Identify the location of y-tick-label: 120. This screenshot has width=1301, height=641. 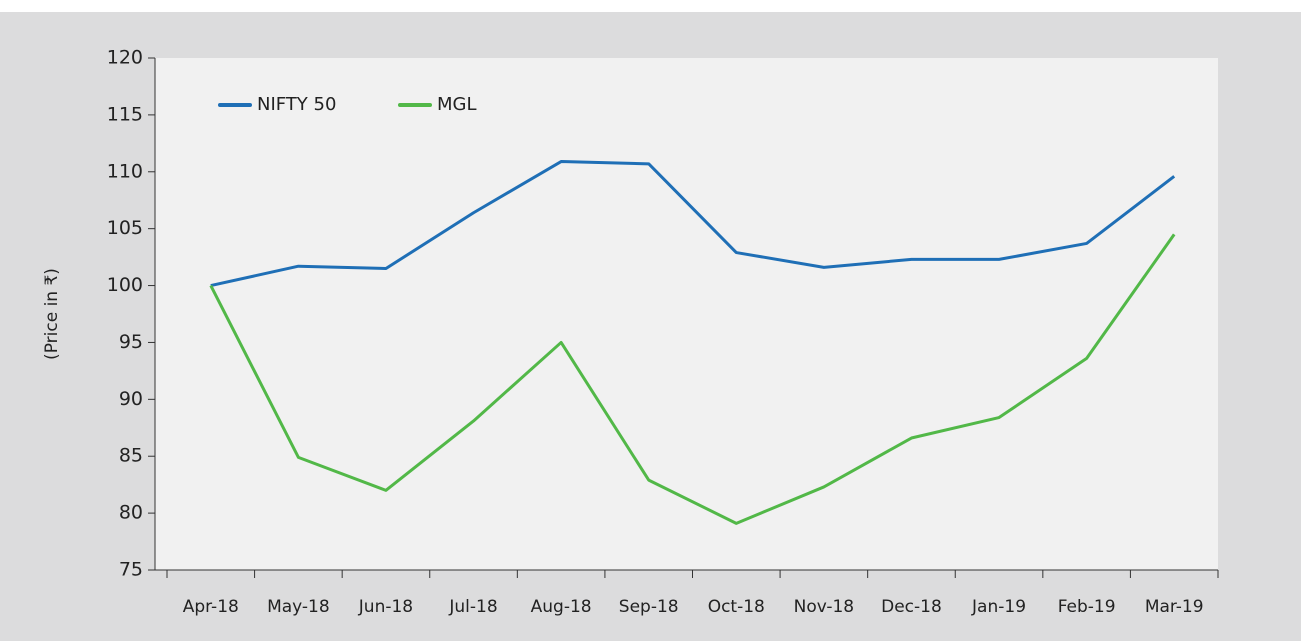
(125, 58).